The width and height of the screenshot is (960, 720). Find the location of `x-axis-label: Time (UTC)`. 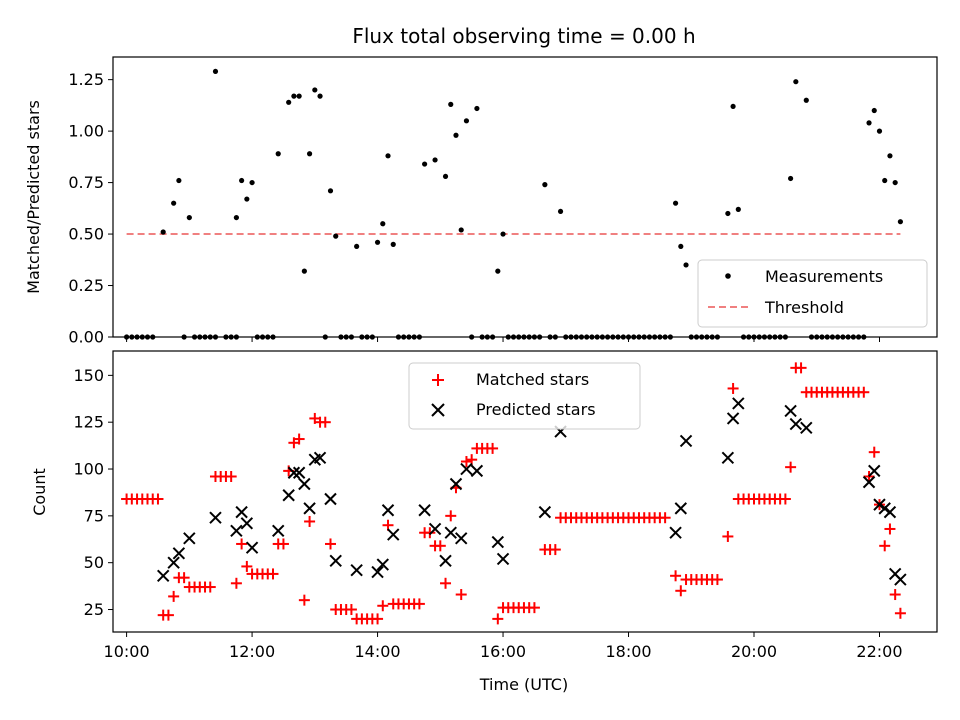

x-axis-label: Time (UTC) is located at coordinates (523, 684).